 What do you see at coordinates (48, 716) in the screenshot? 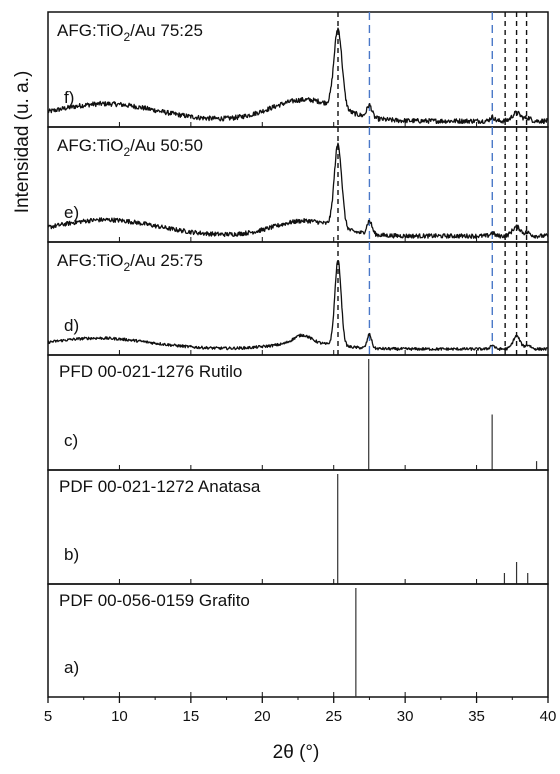
I see `x-tick-label: 5` at bounding box center [48, 716].